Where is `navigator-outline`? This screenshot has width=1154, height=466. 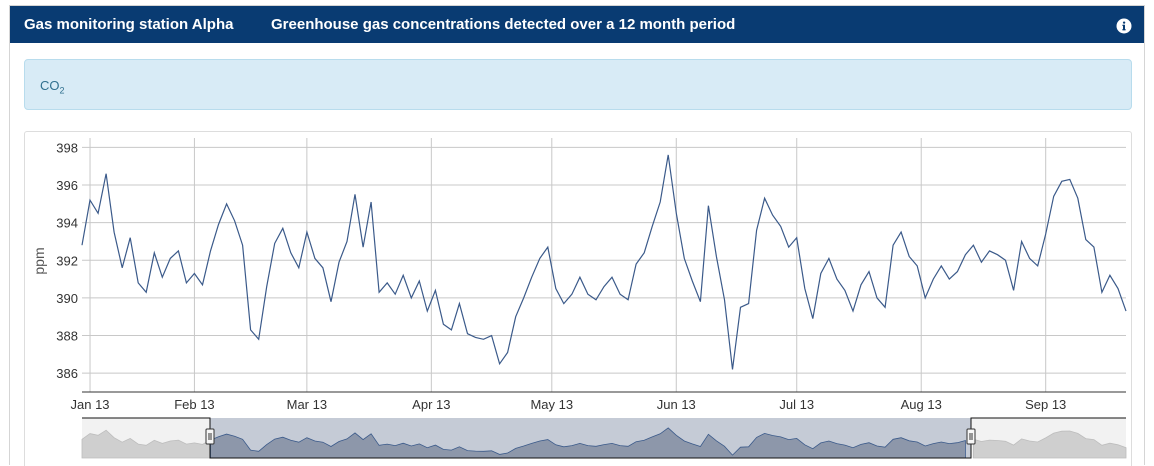
navigator-outline is located at coordinates (604, 438).